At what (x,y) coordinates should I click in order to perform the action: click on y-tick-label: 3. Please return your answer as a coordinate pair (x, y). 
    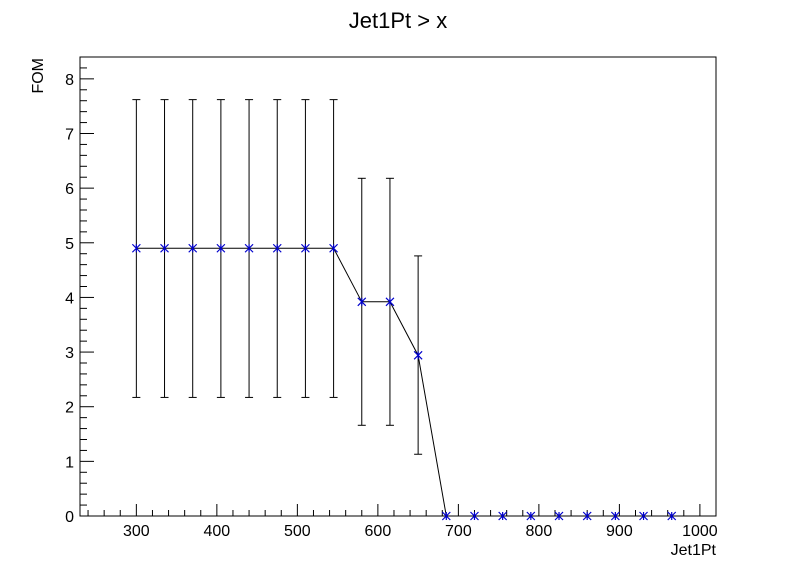
    Looking at the image, I should click on (69, 353).